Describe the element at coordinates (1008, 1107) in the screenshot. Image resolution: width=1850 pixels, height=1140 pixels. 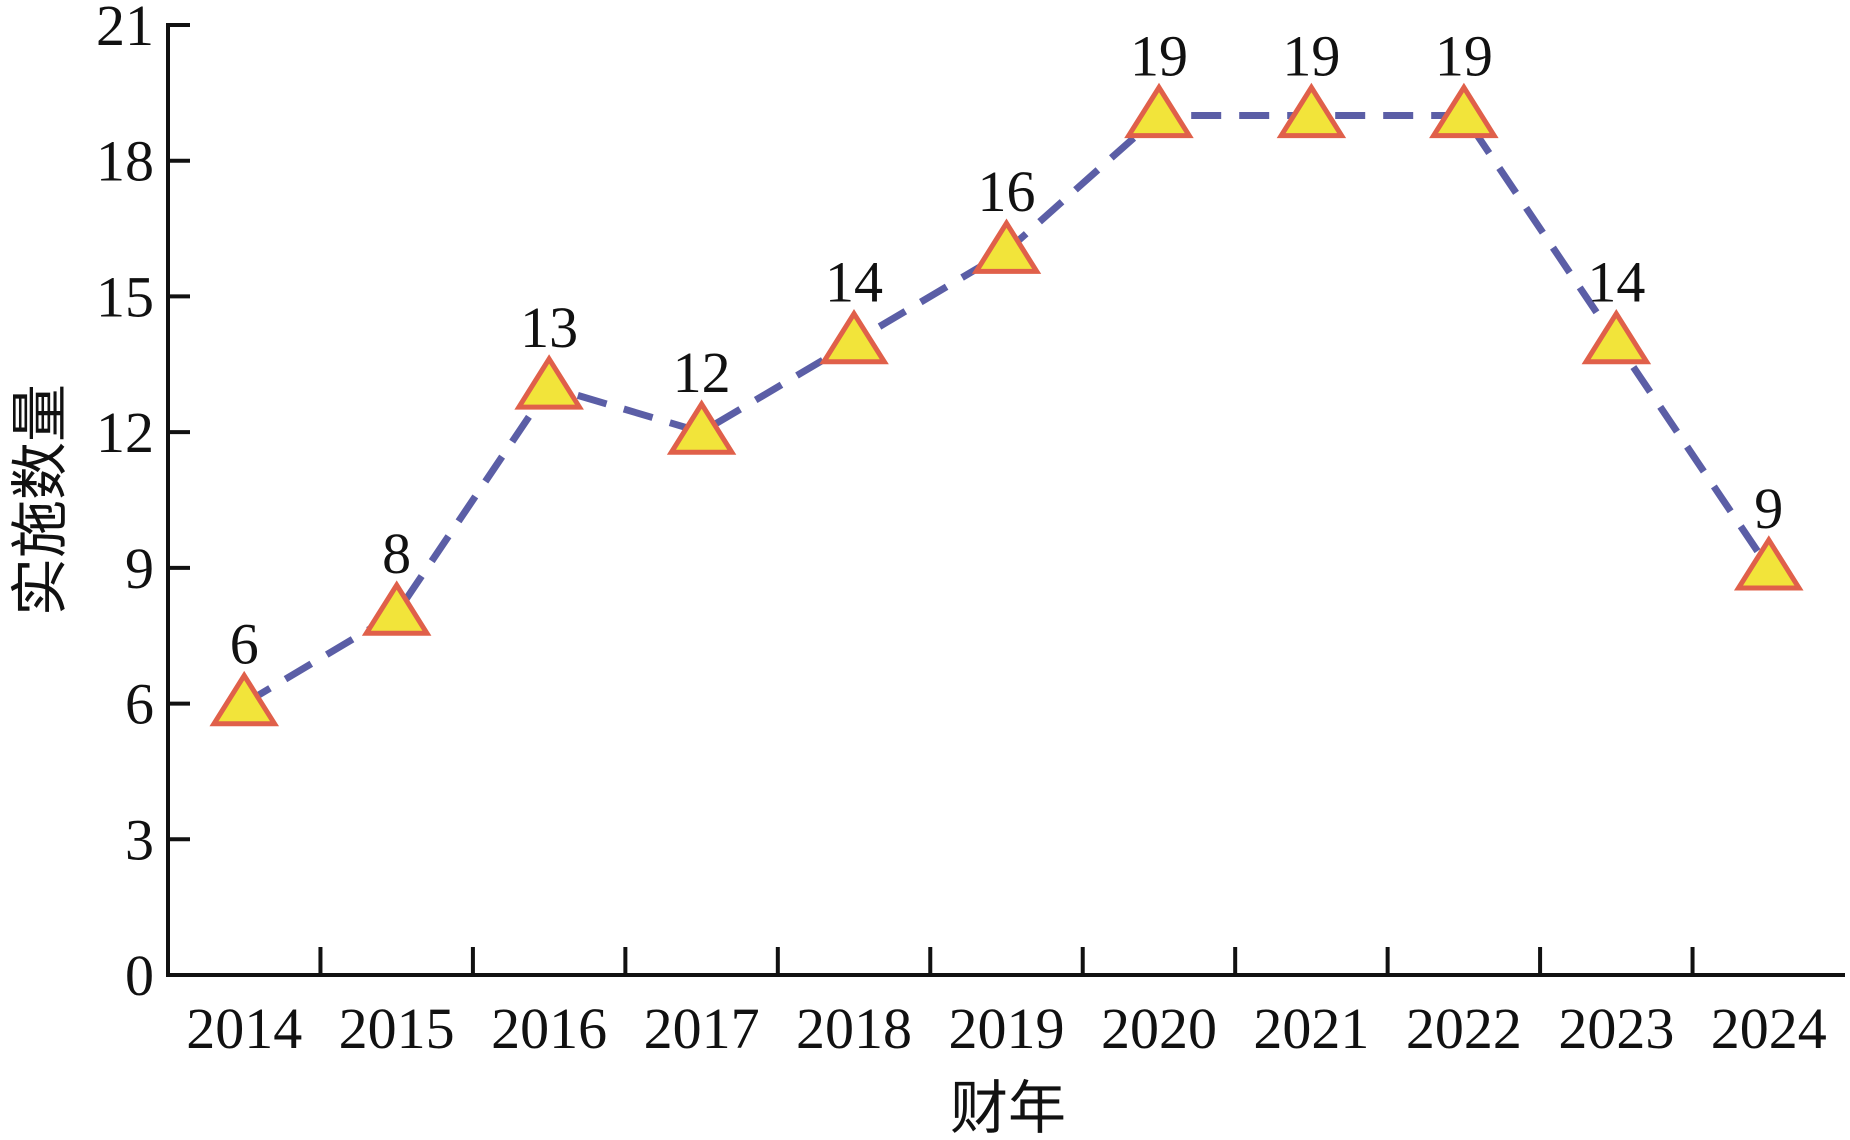
I see `x-axis-title: 财年` at that location.